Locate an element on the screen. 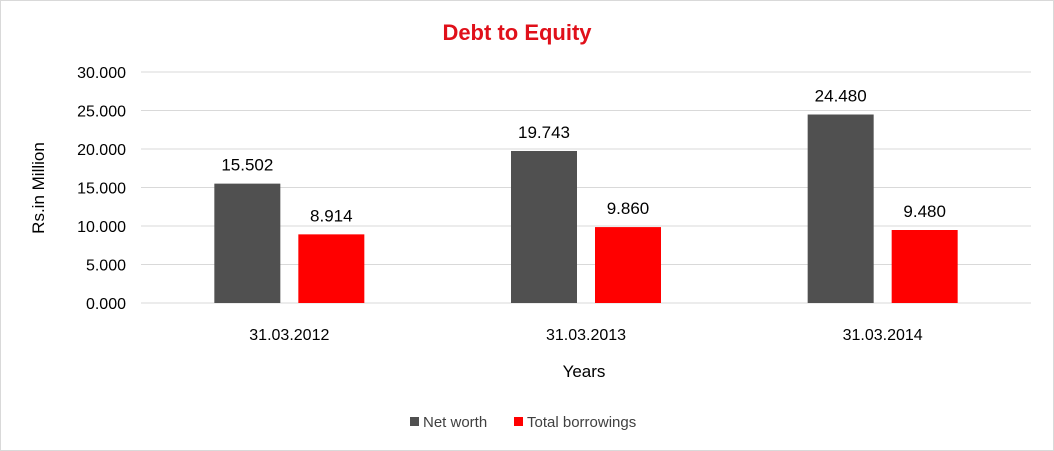 The width and height of the screenshot is (1054, 451). x-tick-label: 31.03.2014 is located at coordinates (883, 335).